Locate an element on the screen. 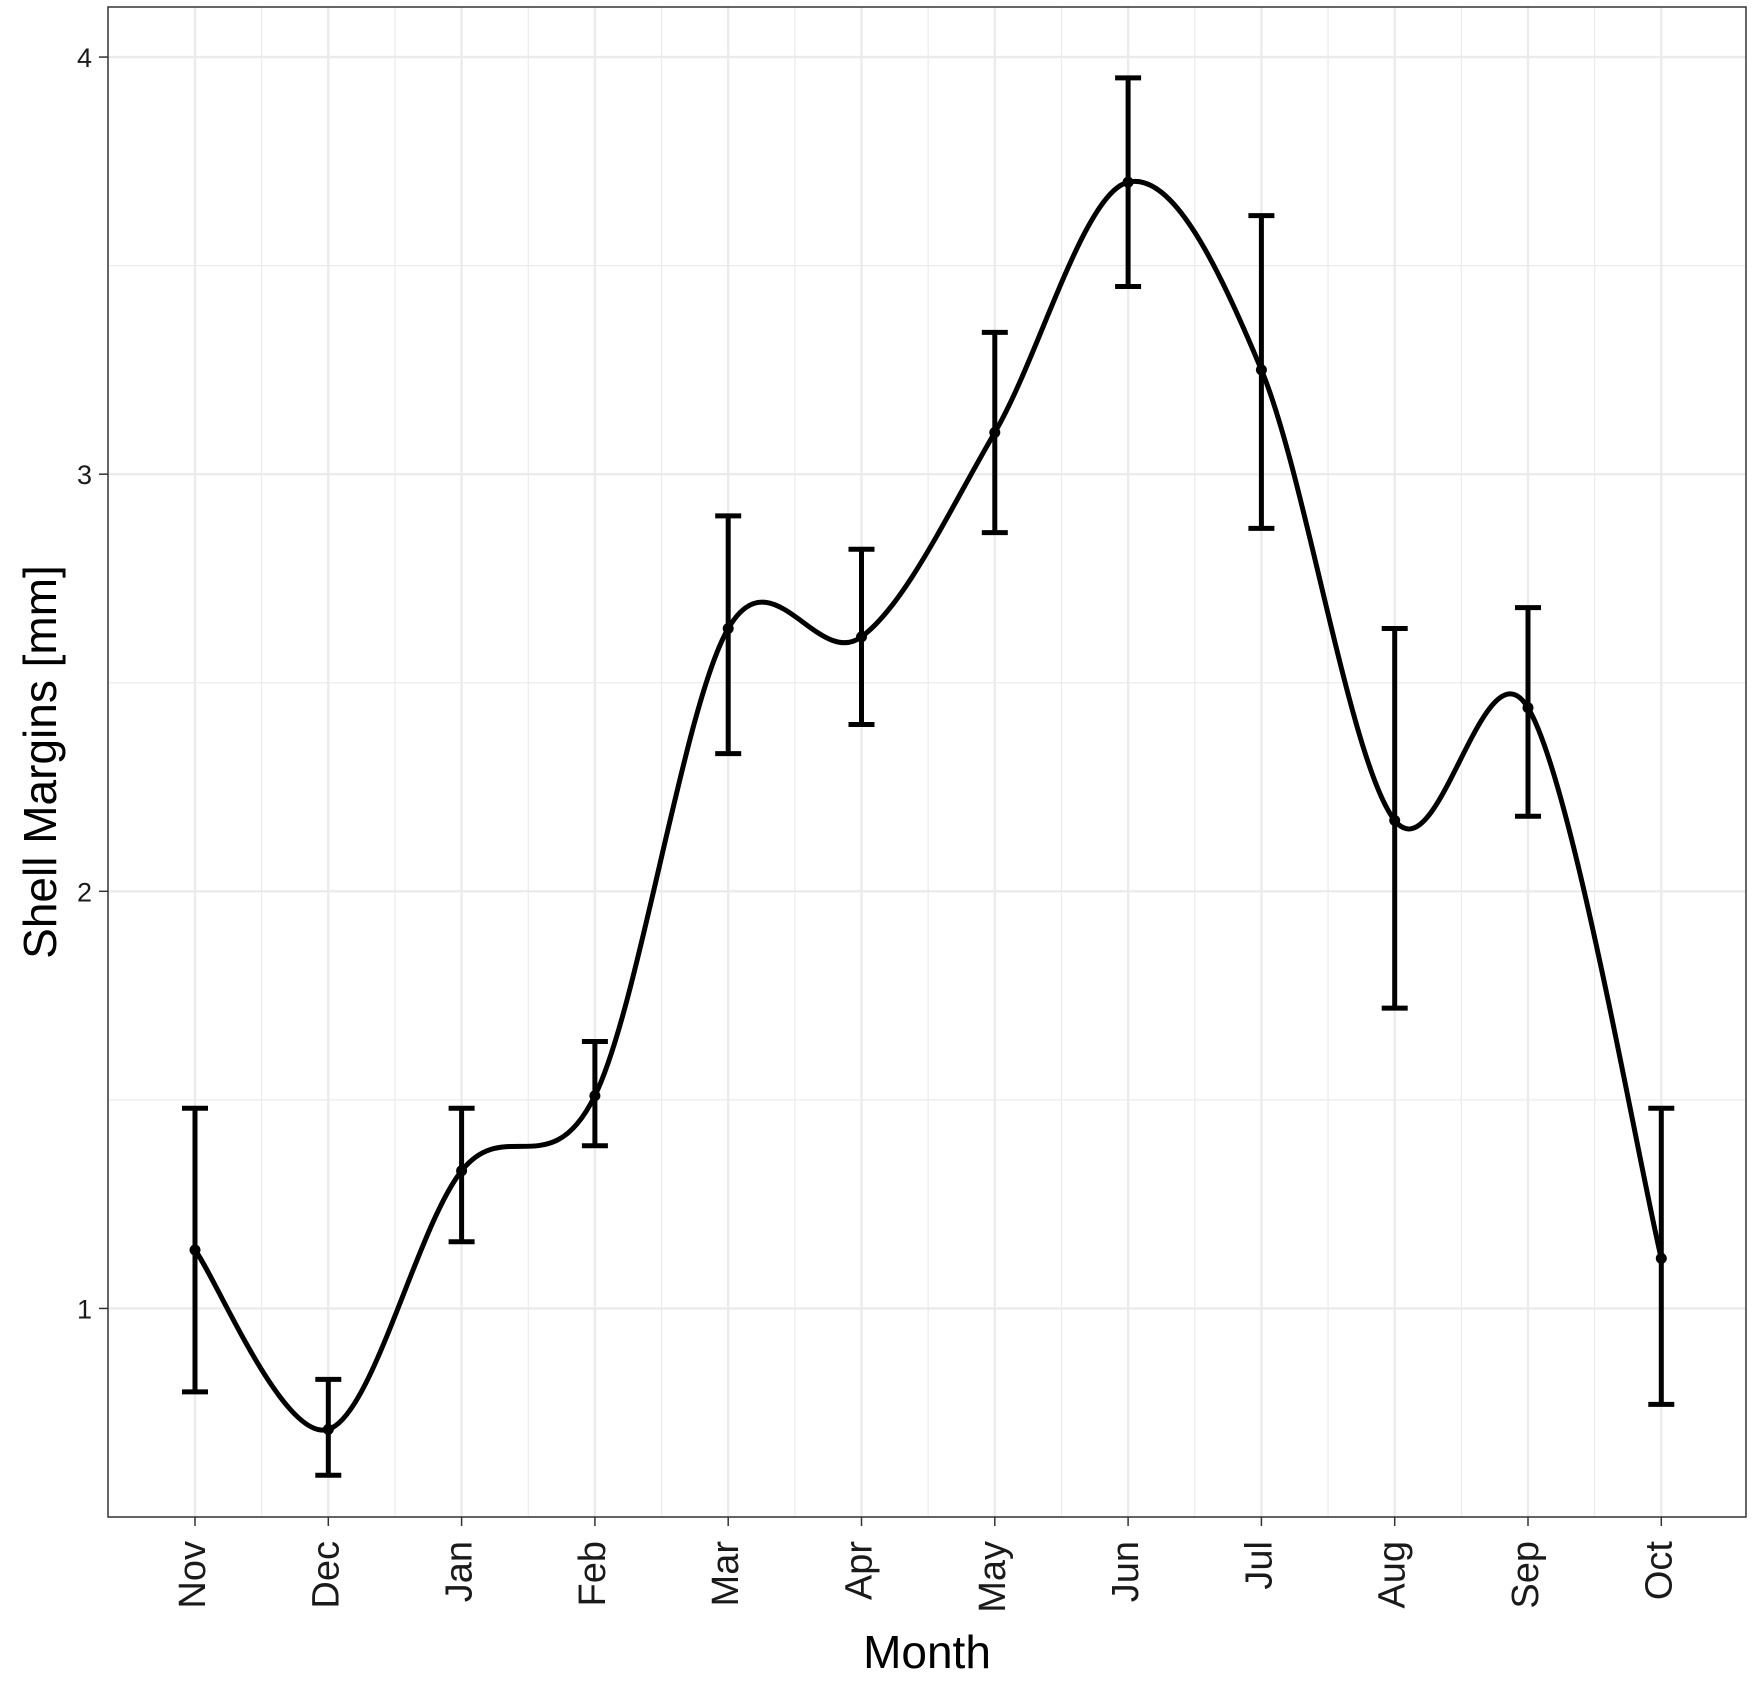  y-tick-label: 2 is located at coordinates (84, 892).